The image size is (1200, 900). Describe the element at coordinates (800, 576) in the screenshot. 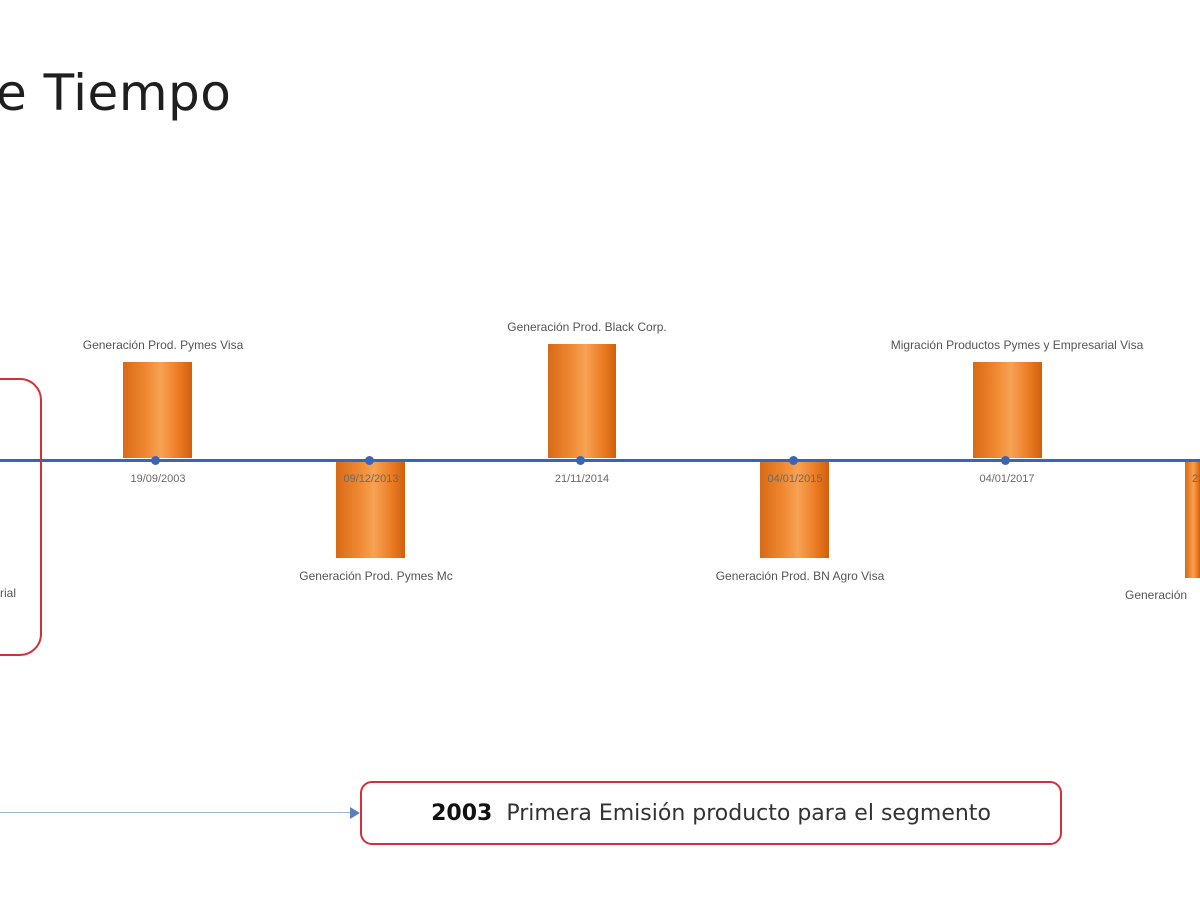

I see `event-label-4: Generación Prod. BN Agro Visa` at that location.